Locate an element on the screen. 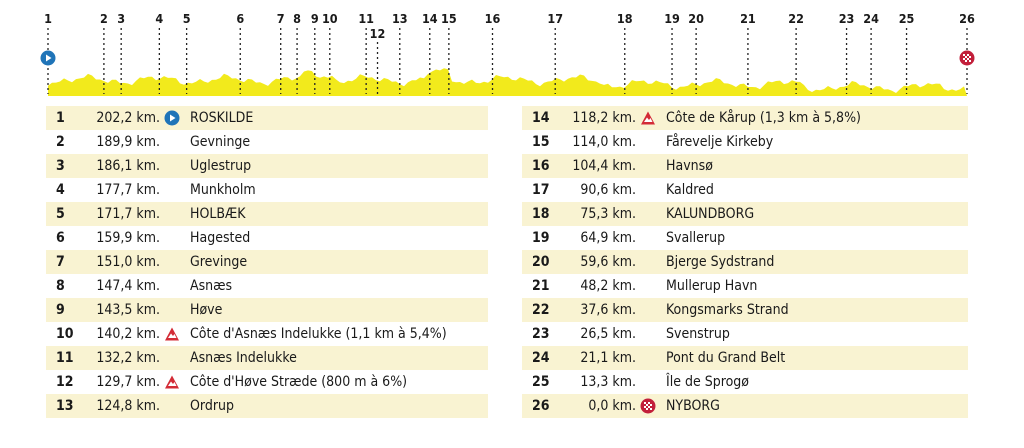  marker-label: 21 is located at coordinates (748, 18).